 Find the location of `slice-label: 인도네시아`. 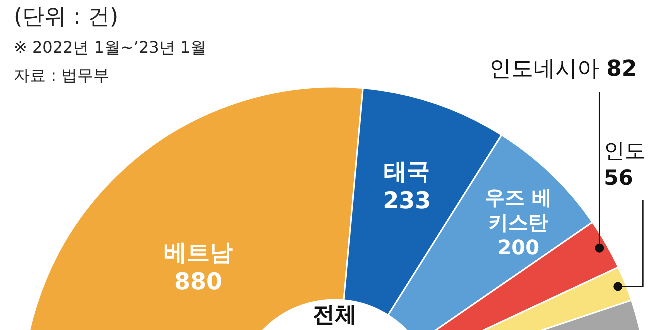

slice-label: 인도네시아 is located at coordinates (545, 69).